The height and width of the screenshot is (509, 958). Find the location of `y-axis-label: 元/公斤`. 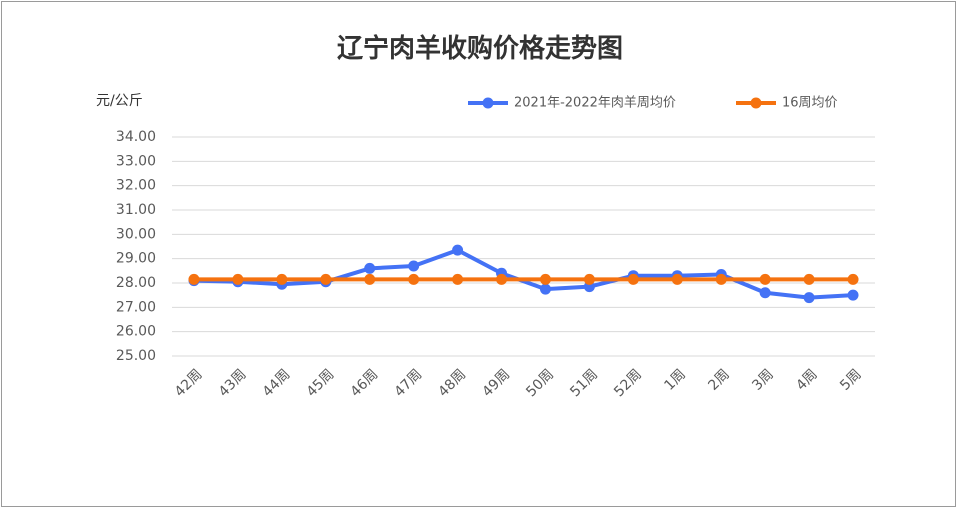

y-axis-label: 元/公斤 is located at coordinates (119, 101).